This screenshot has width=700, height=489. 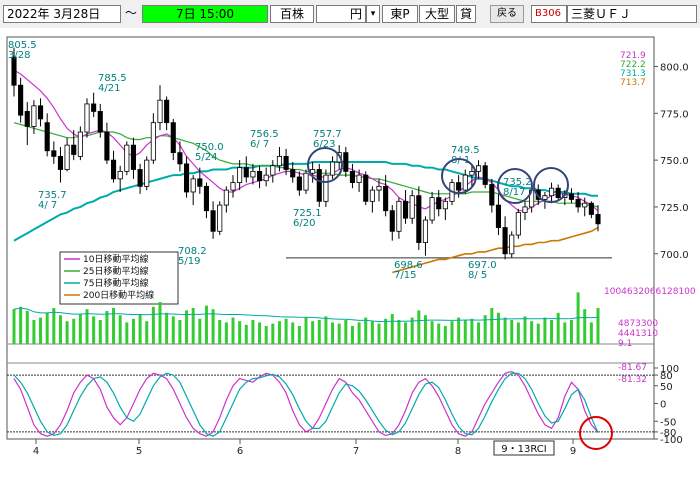 What do you see at coordinates (240, 451) in the screenshot?
I see `month-label: 6` at bounding box center [240, 451].